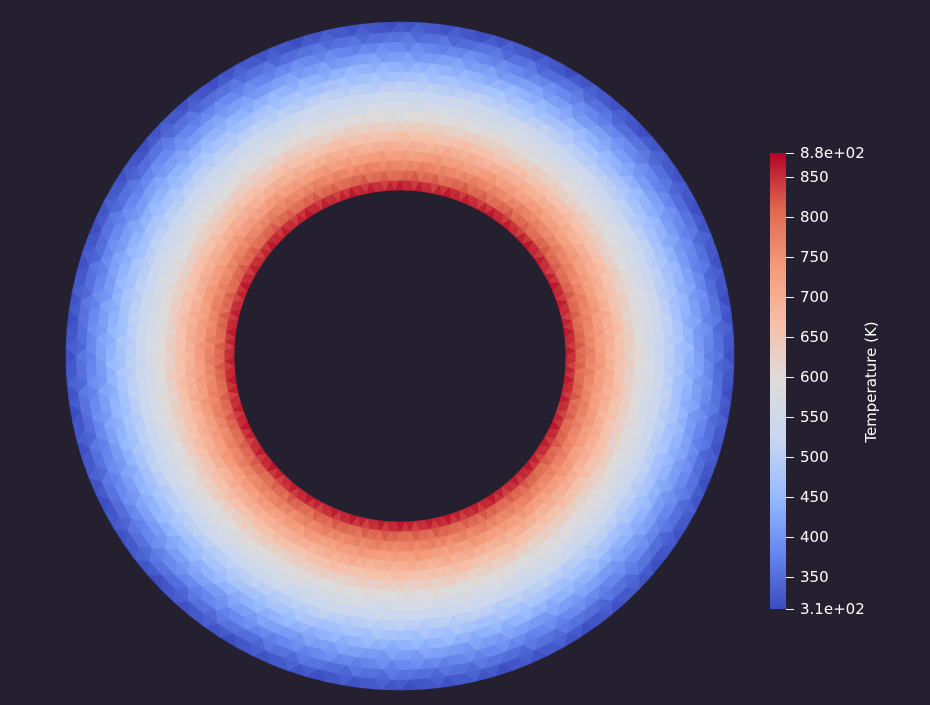 The image size is (930, 705). Describe the element at coordinates (814, 497) in the screenshot. I see `legend-tick-label: 450` at that location.